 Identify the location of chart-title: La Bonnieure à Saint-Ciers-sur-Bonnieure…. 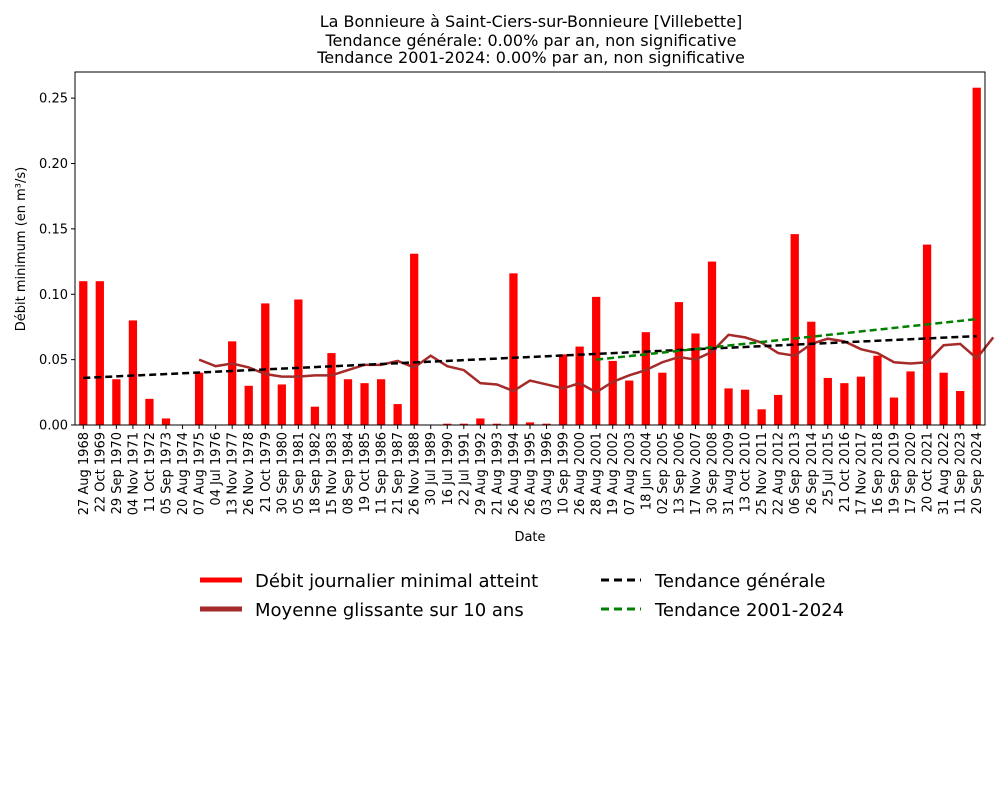
(530, 39).